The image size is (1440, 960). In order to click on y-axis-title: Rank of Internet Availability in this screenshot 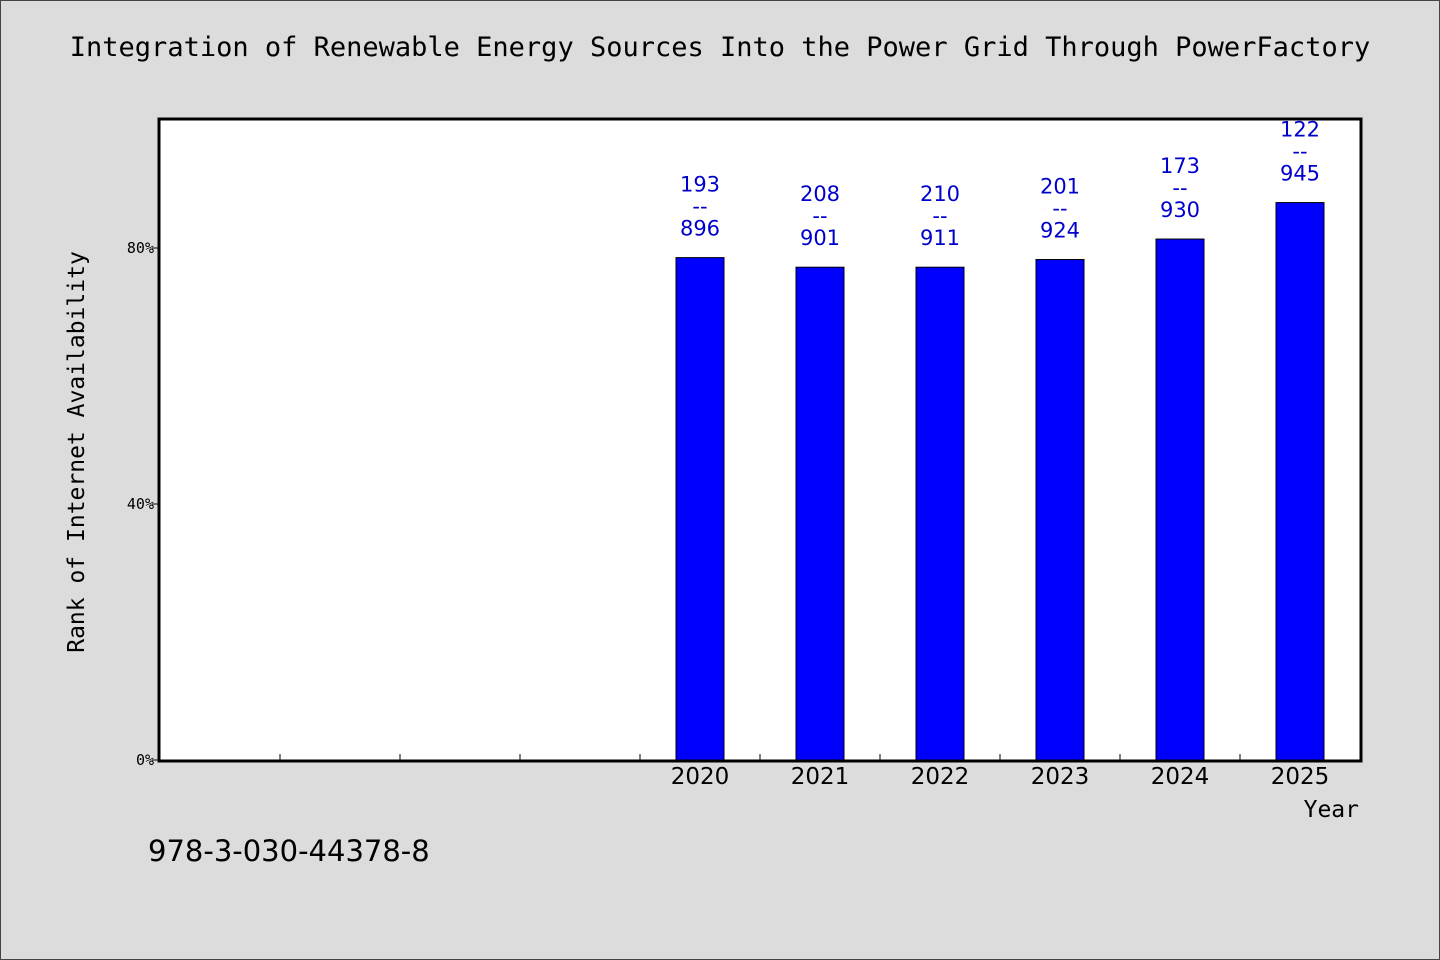, I will do `click(77, 452)`.